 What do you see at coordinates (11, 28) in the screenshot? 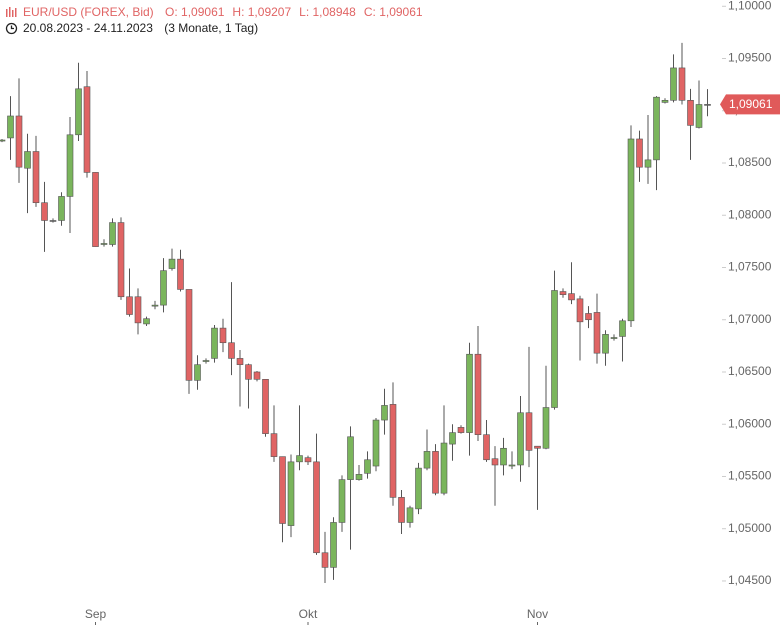
I see `clock-icon` at bounding box center [11, 28].